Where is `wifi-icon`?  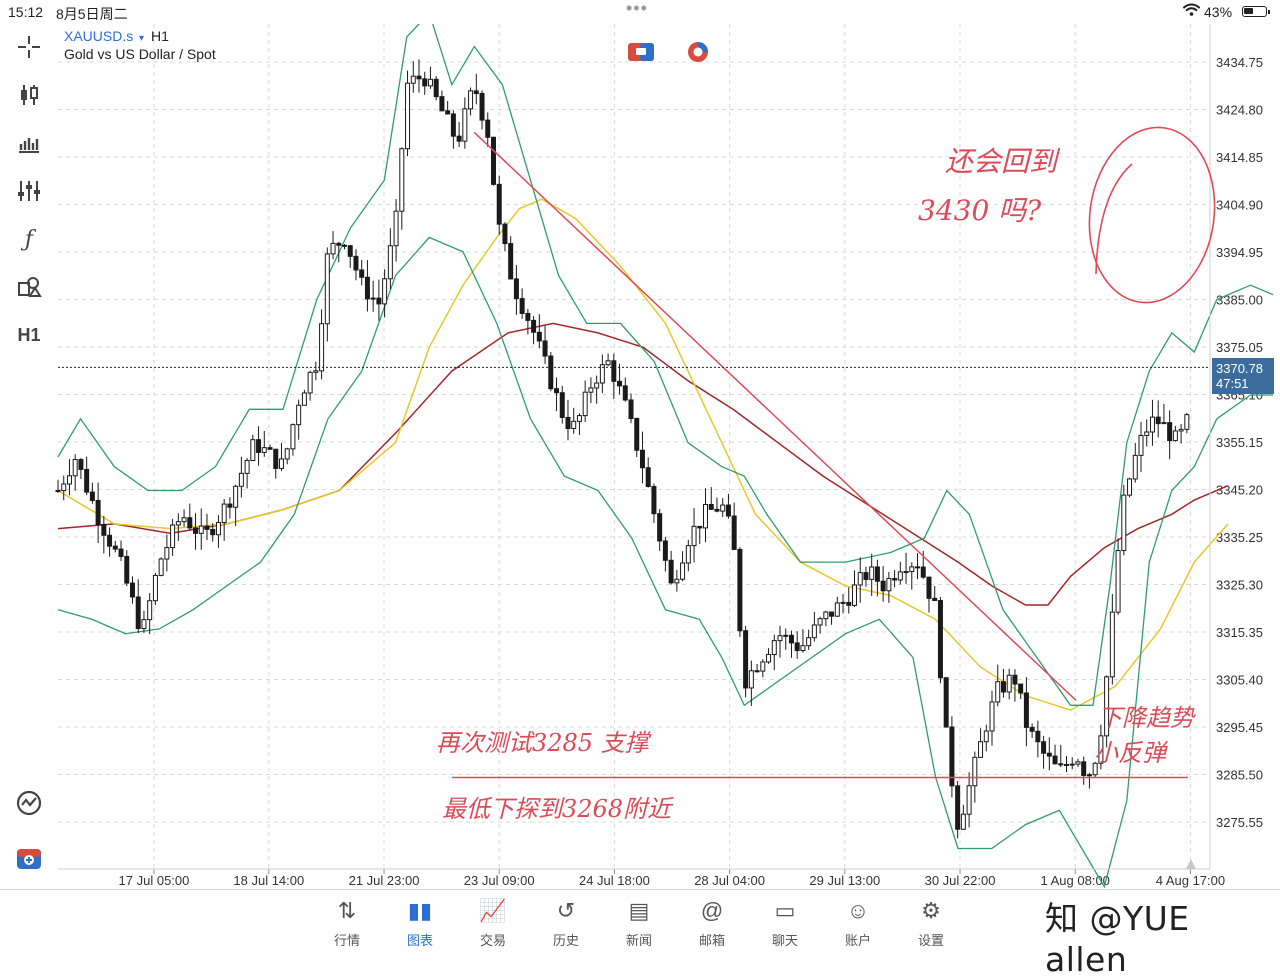 wifi-icon is located at coordinates (1191, 11).